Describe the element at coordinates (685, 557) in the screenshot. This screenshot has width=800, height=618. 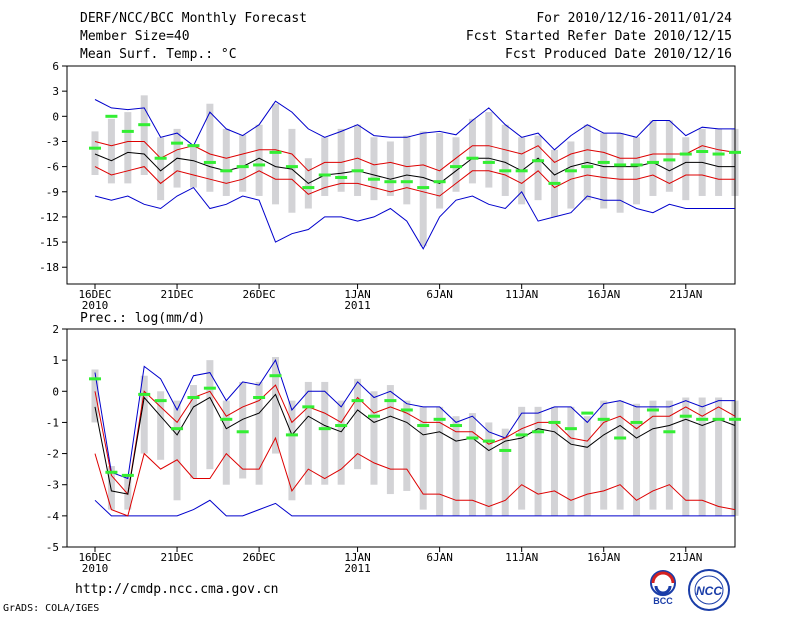
I see `x-tick-label: 21JAN` at that location.